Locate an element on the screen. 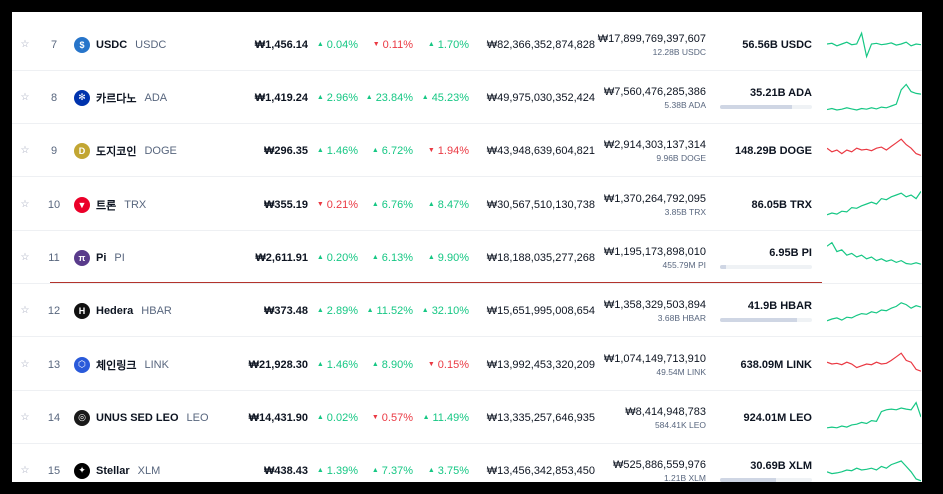 The image size is (943, 494). volume-value: ₩525,886,559,976 is located at coordinates (659, 464).